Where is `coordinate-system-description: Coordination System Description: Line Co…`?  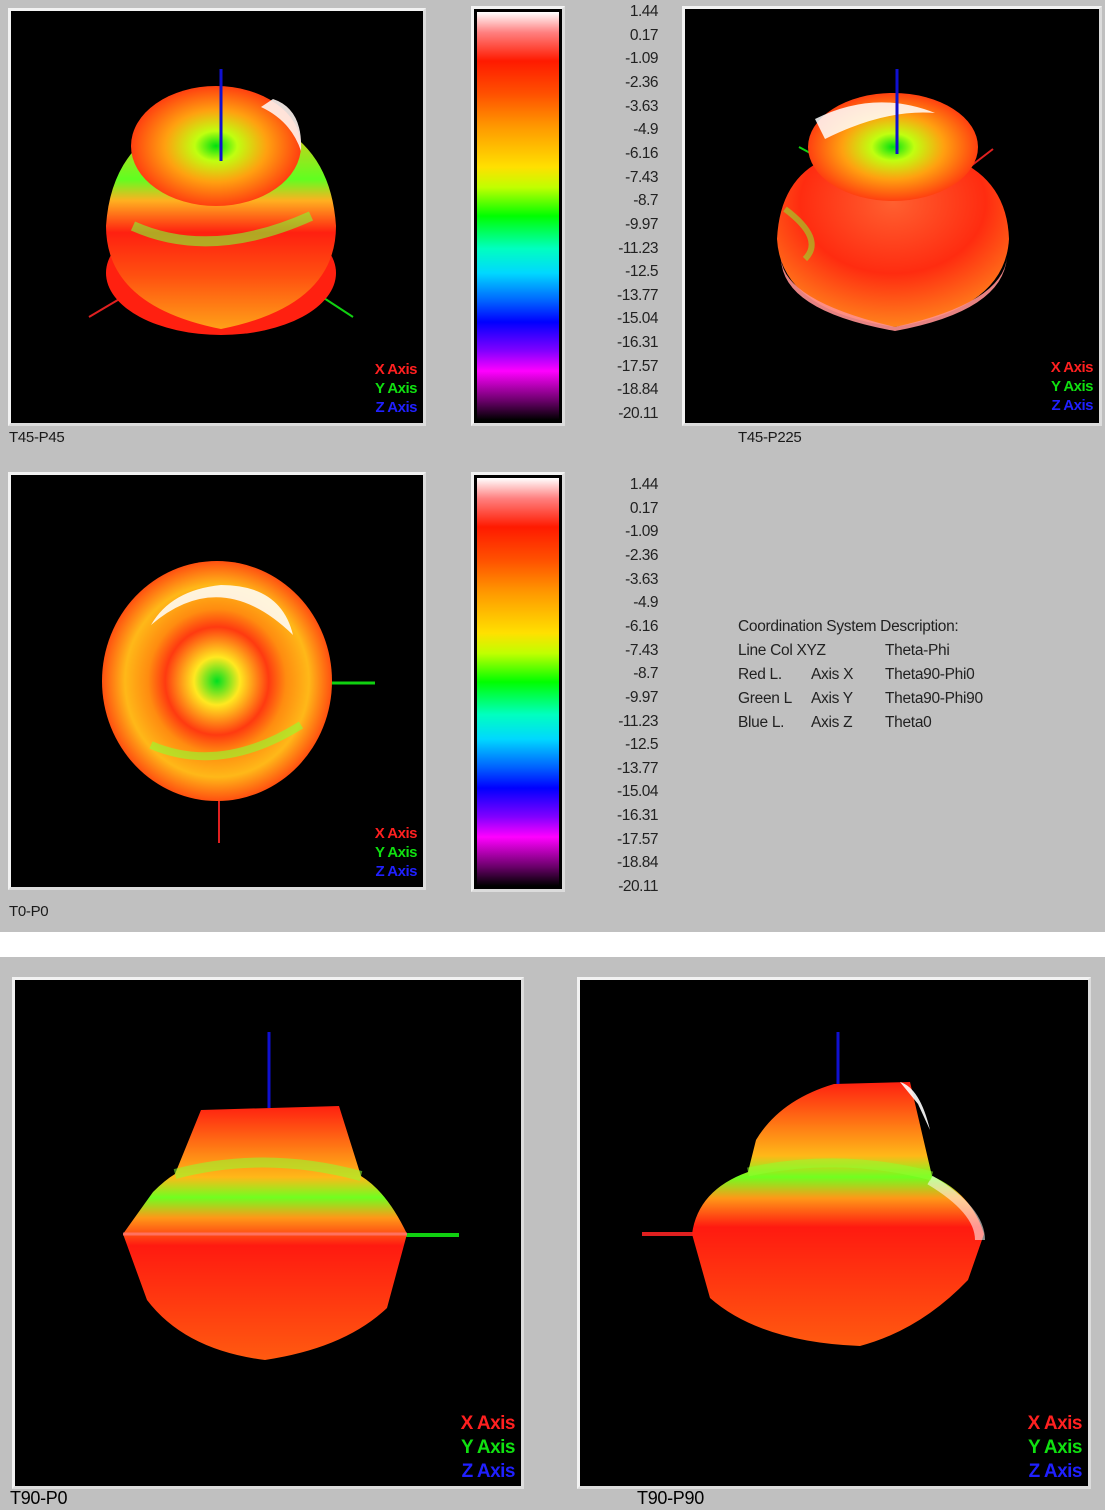
coordinate-system-description: Coordination System Description: Line Co… is located at coordinates (908, 683).